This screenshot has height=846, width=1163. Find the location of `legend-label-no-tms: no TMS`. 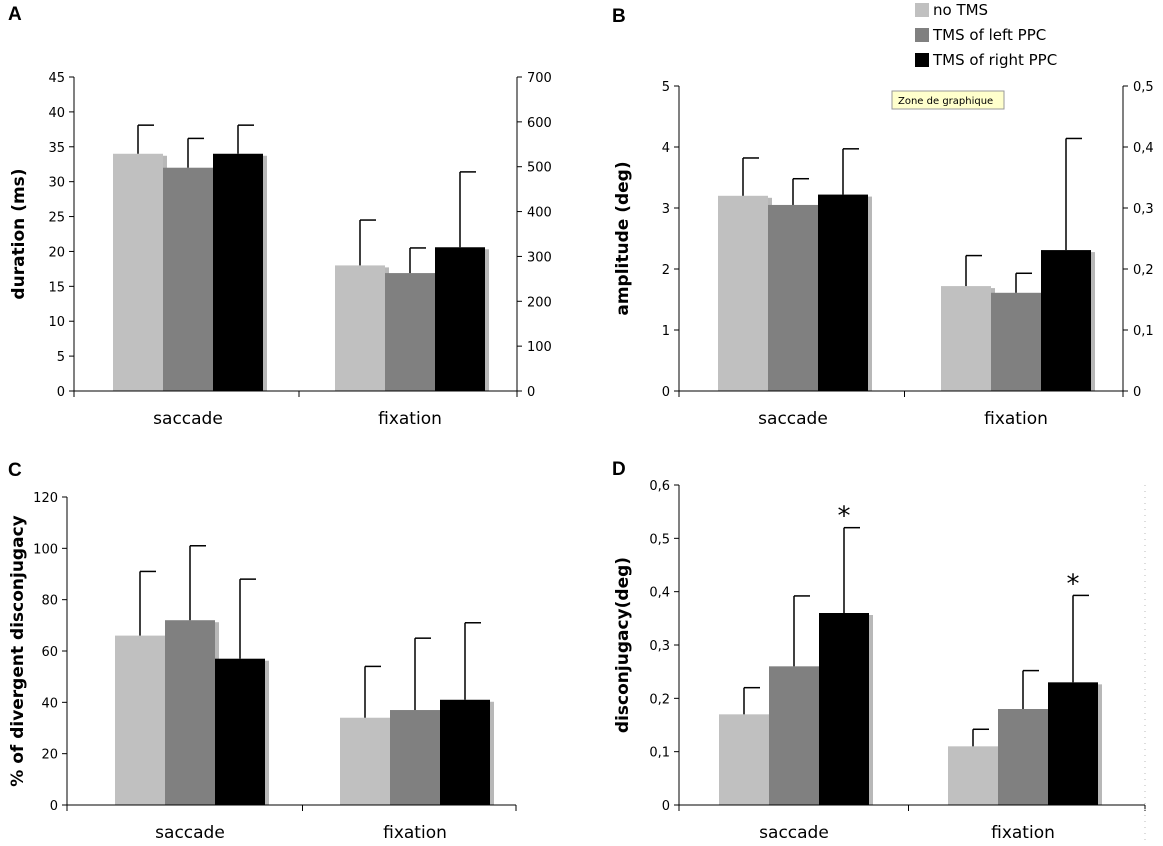

legend-label-no-tms: no TMS is located at coordinates (960, 10).